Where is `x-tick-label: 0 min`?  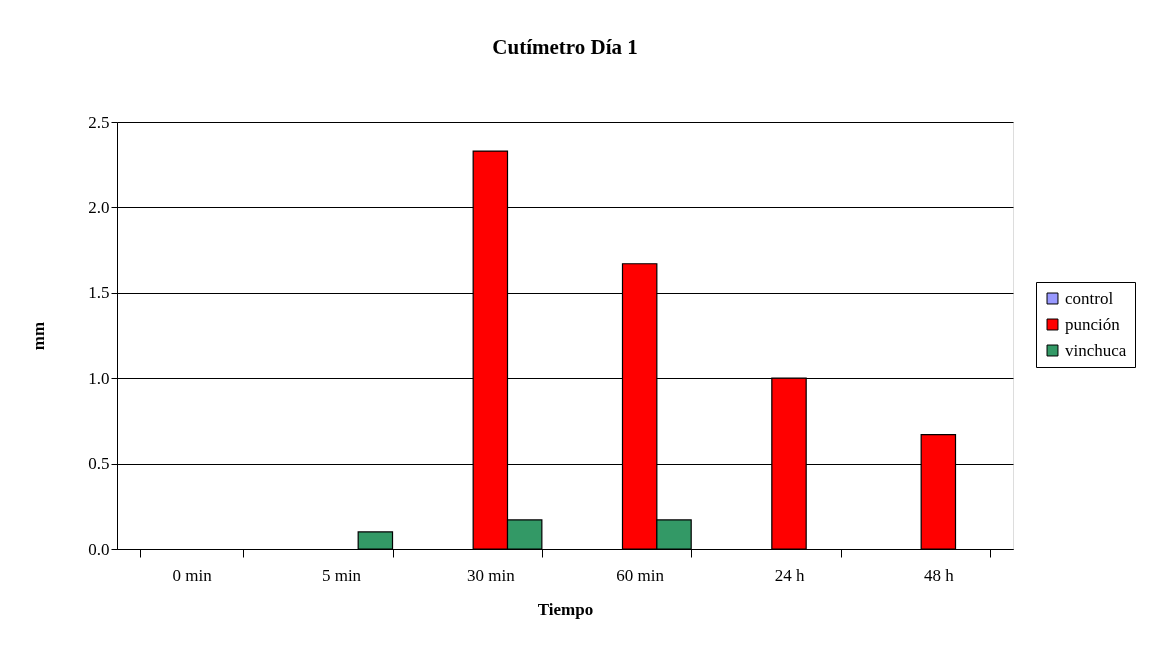
x-tick-label: 0 min is located at coordinates (192, 575).